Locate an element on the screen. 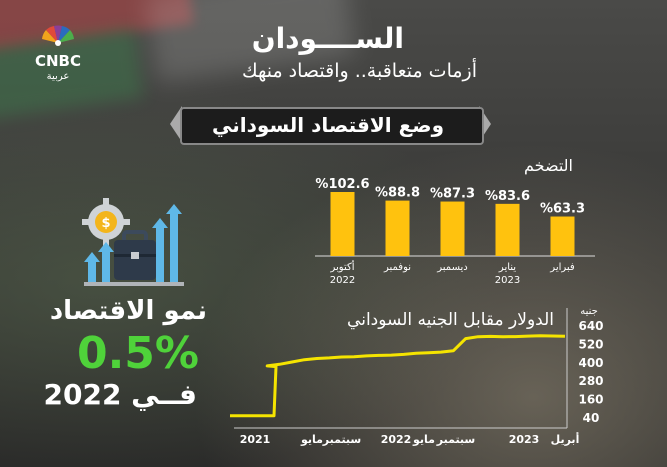 The width and height of the screenshot is (667, 467). y-tick-label: 280 is located at coordinates (590, 381).